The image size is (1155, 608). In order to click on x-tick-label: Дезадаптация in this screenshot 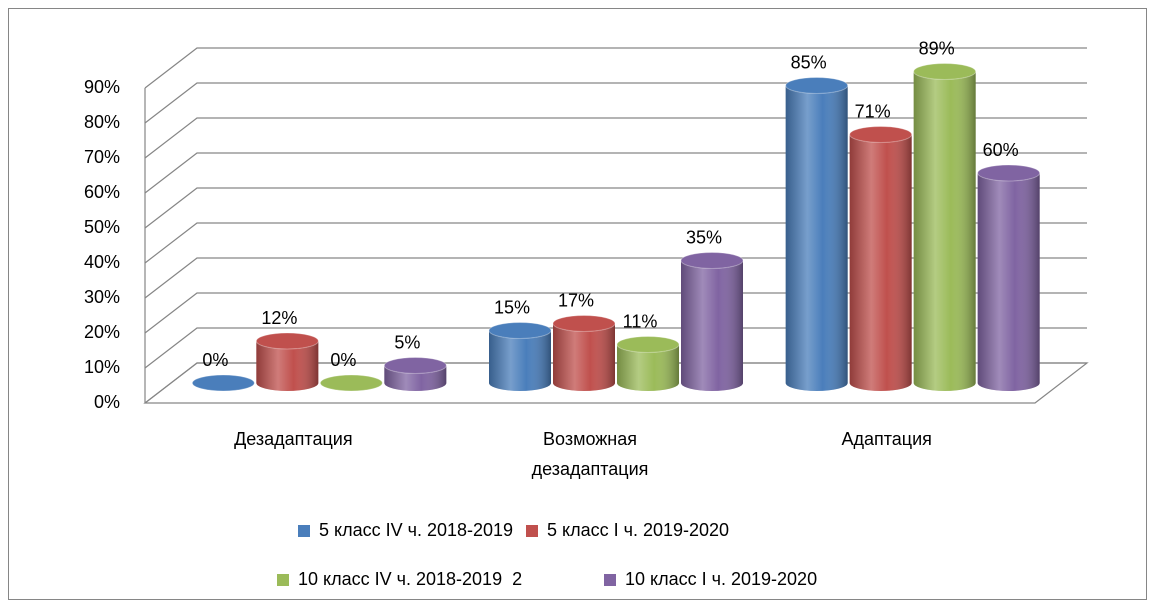, I will do `click(293, 439)`.